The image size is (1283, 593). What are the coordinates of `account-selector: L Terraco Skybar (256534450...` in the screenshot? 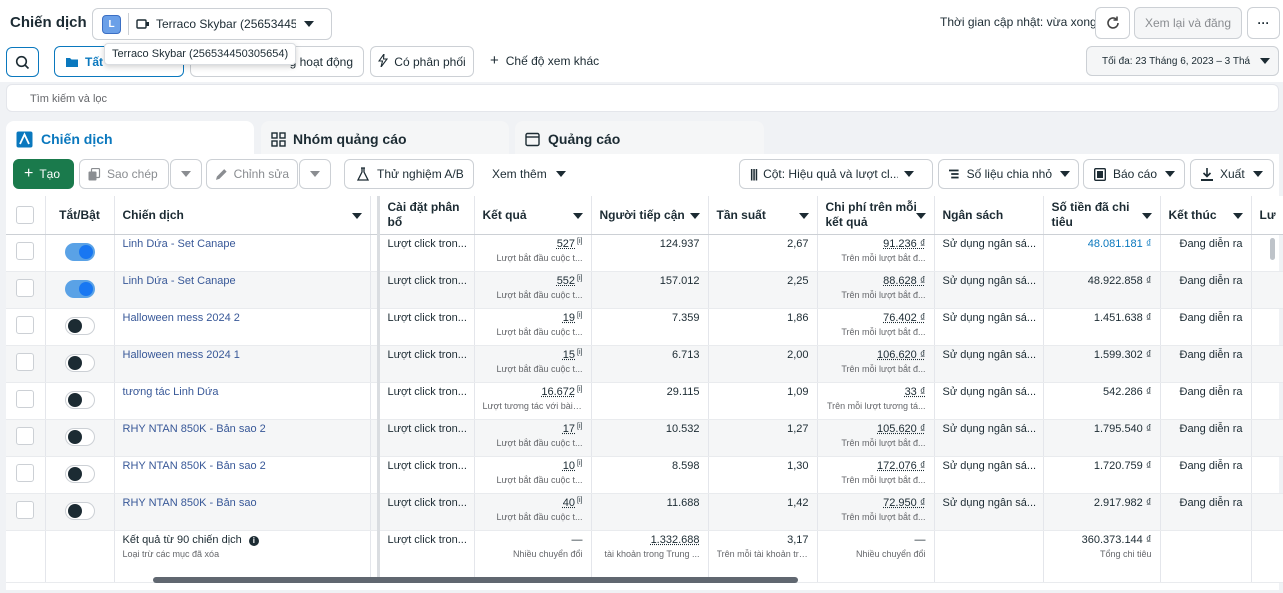 It's located at (212, 24).